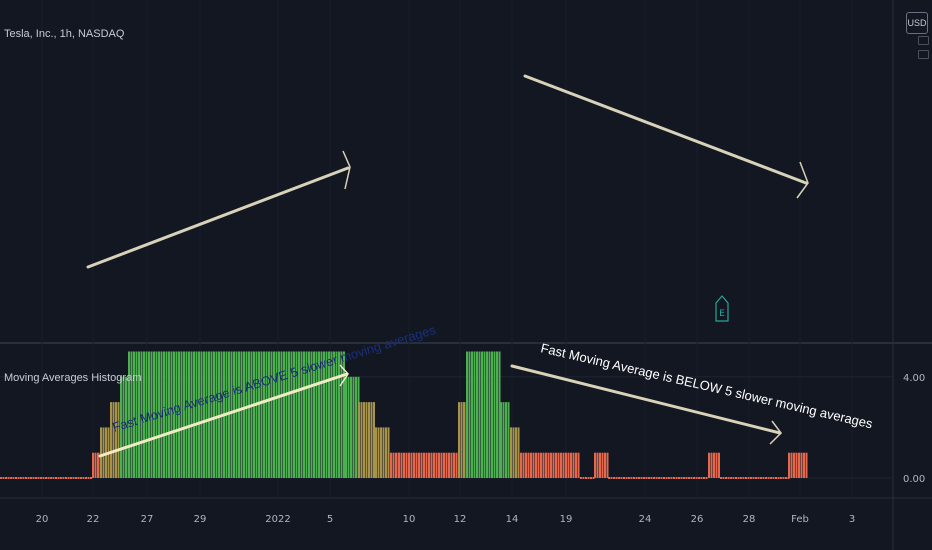 This screenshot has height=550, width=932. Describe the element at coordinates (566, 519) in the screenshot. I see `time-tick-label: 19` at that location.